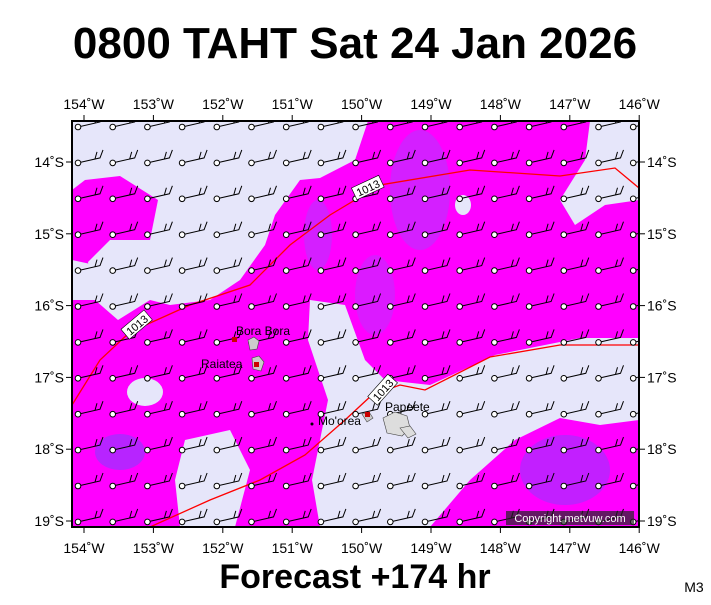 The width and height of the screenshot is (711, 605). What do you see at coordinates (253, 343) in the screenshot?
I see `island` at bounding box center [253, 343].